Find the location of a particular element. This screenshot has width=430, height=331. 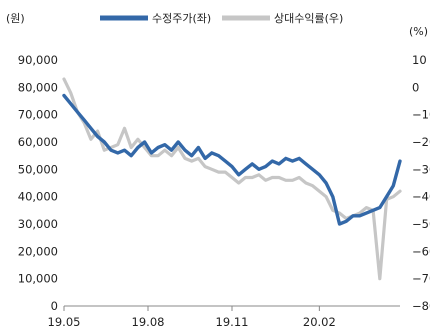

left-tick-label: 30,000 is located at coordinates (38, 224).